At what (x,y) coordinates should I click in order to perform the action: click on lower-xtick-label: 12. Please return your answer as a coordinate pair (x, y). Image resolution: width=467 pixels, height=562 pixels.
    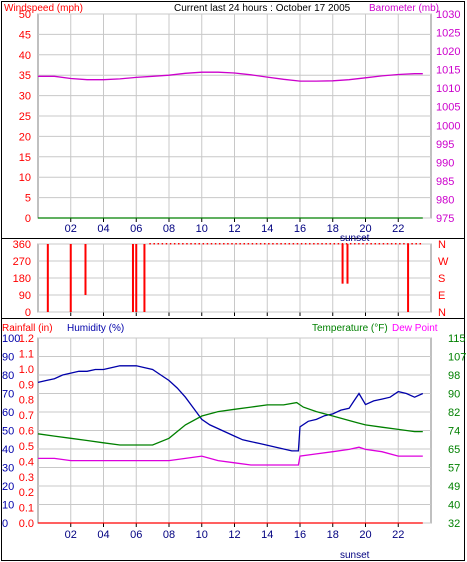
    Looking at the image, I should click on (234, 535).